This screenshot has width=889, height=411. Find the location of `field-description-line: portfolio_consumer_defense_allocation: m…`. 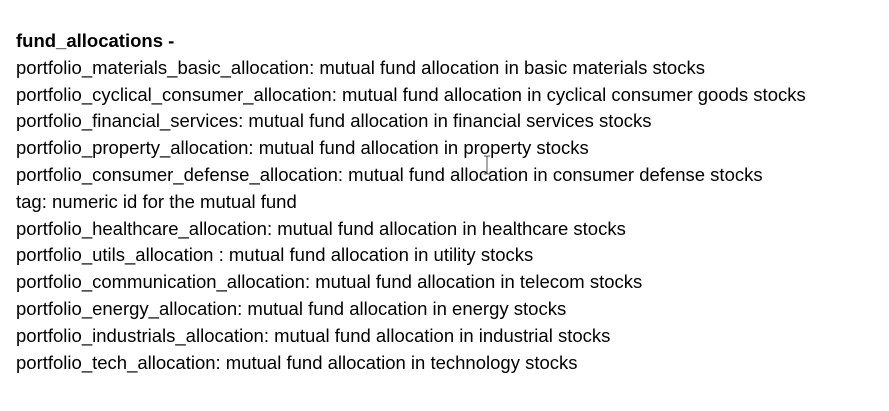

field-description-line: portfolio_consumer_defense_allocation: m… is located at coordinates (389, 174).